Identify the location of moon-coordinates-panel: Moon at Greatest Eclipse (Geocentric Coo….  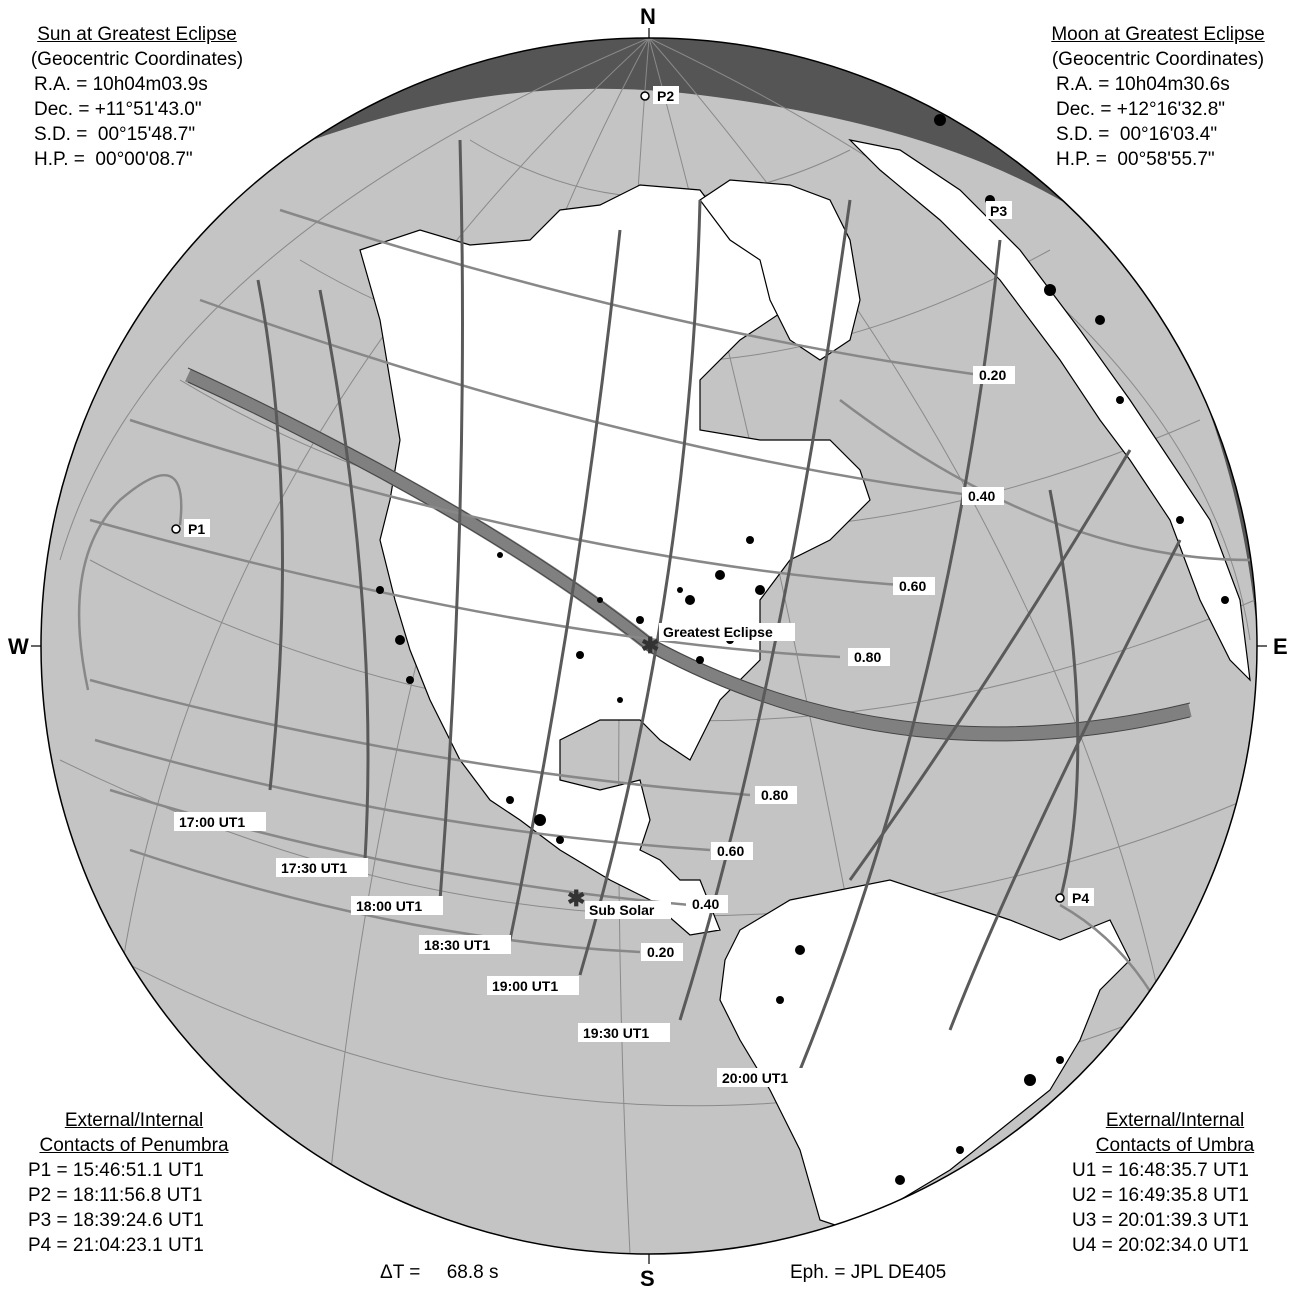
(1158, 97).